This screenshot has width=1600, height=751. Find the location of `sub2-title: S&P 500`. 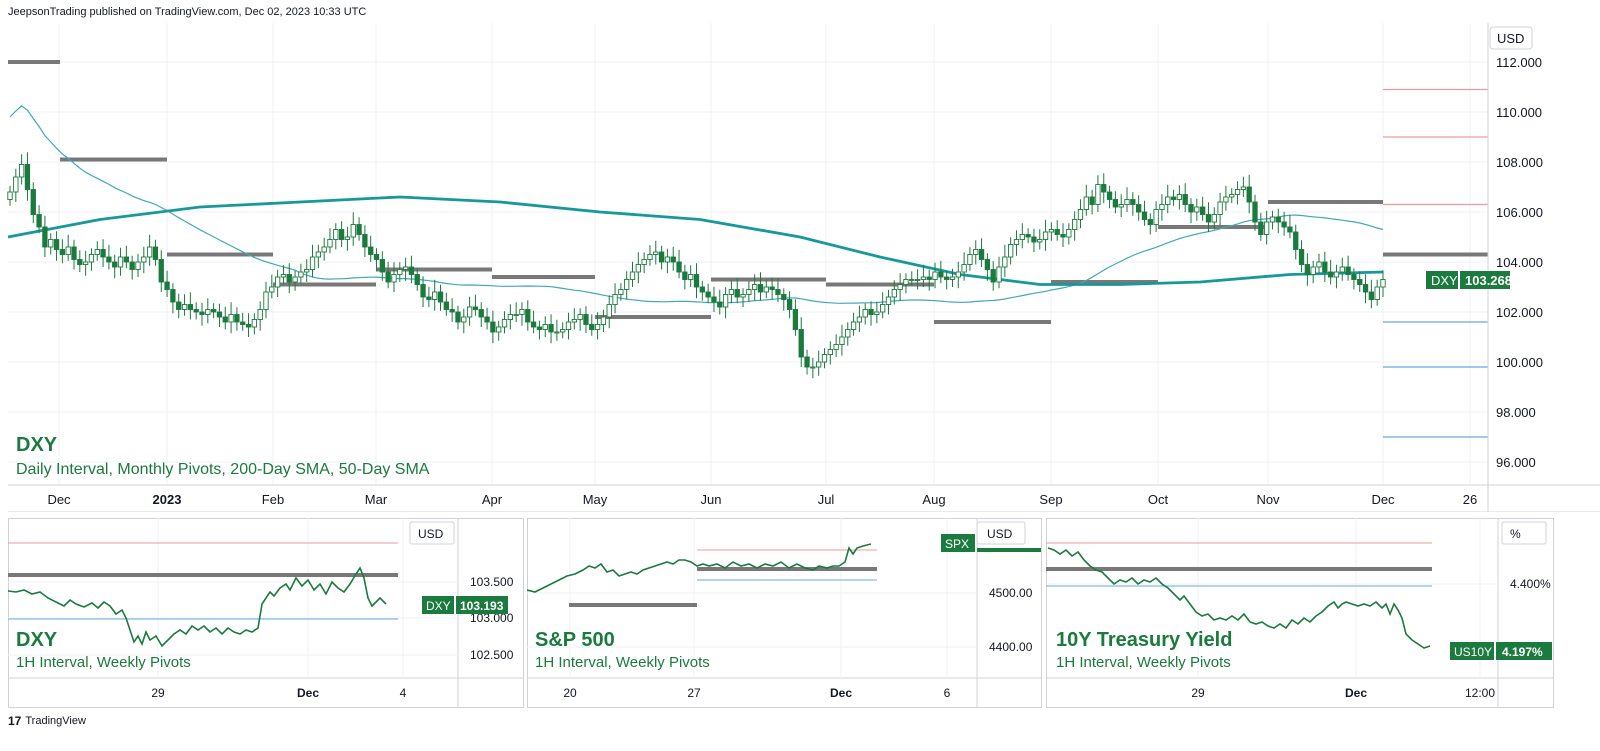

sub2-title: S&P 500 is located at coordinates (575, 640).